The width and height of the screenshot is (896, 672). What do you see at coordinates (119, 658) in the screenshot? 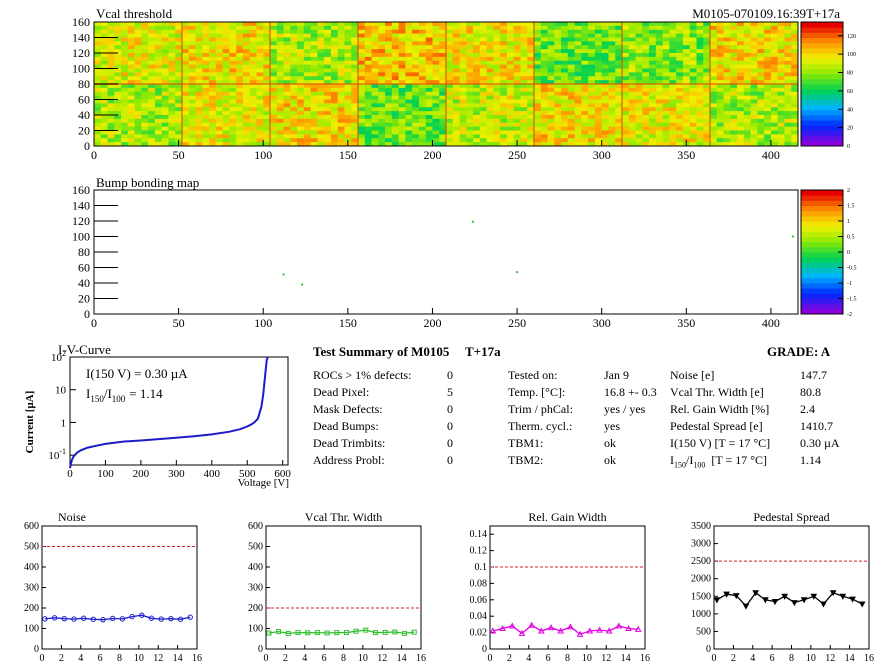
I see `chart-x-tick-label: 8` at bounding box center [119, 658].